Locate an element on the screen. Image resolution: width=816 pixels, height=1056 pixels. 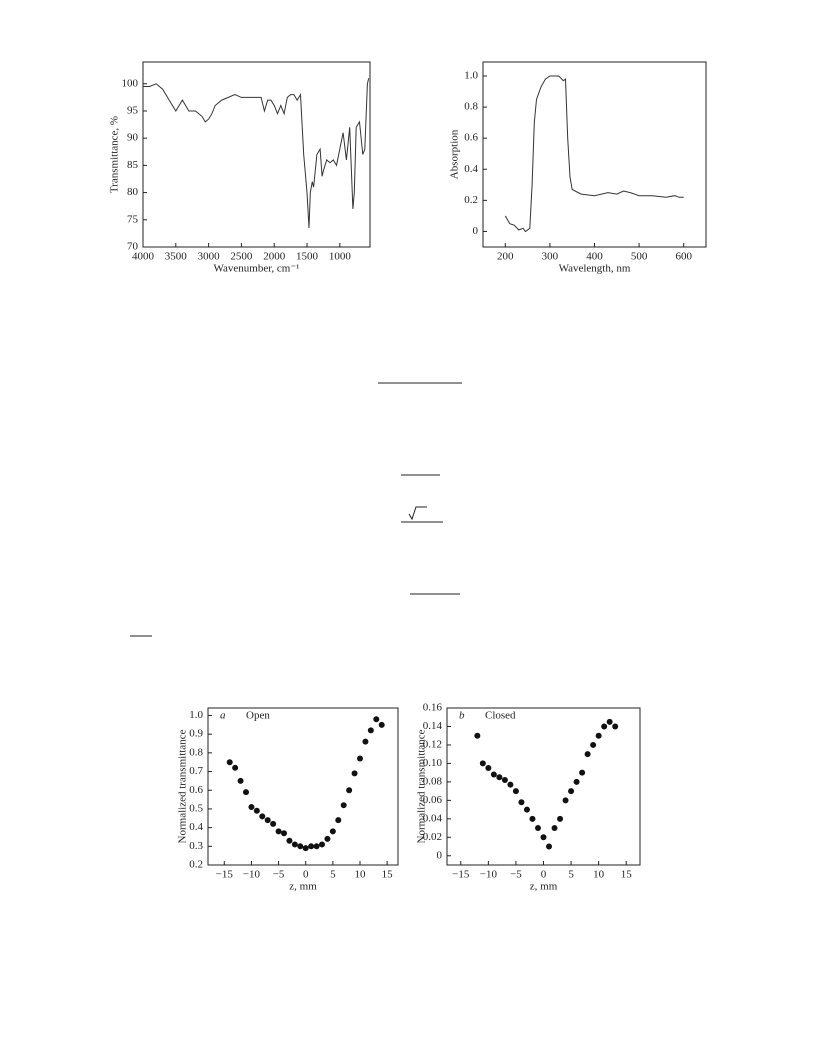
y-tick-label: 0.3 is located at coordinates (196, 846).